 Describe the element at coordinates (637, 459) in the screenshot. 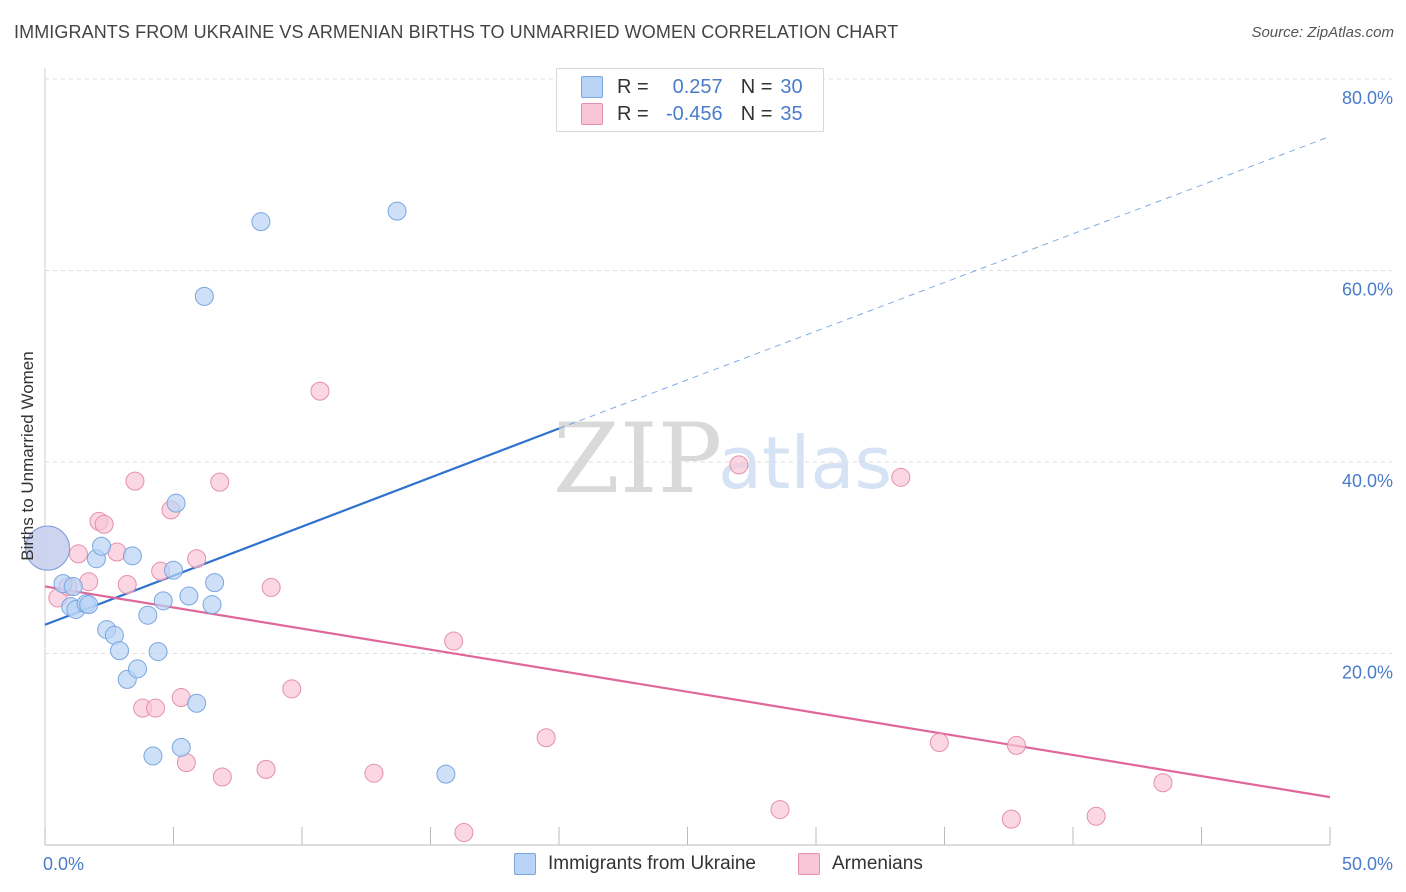

I see `watermark-zip: ZIP` at that location.